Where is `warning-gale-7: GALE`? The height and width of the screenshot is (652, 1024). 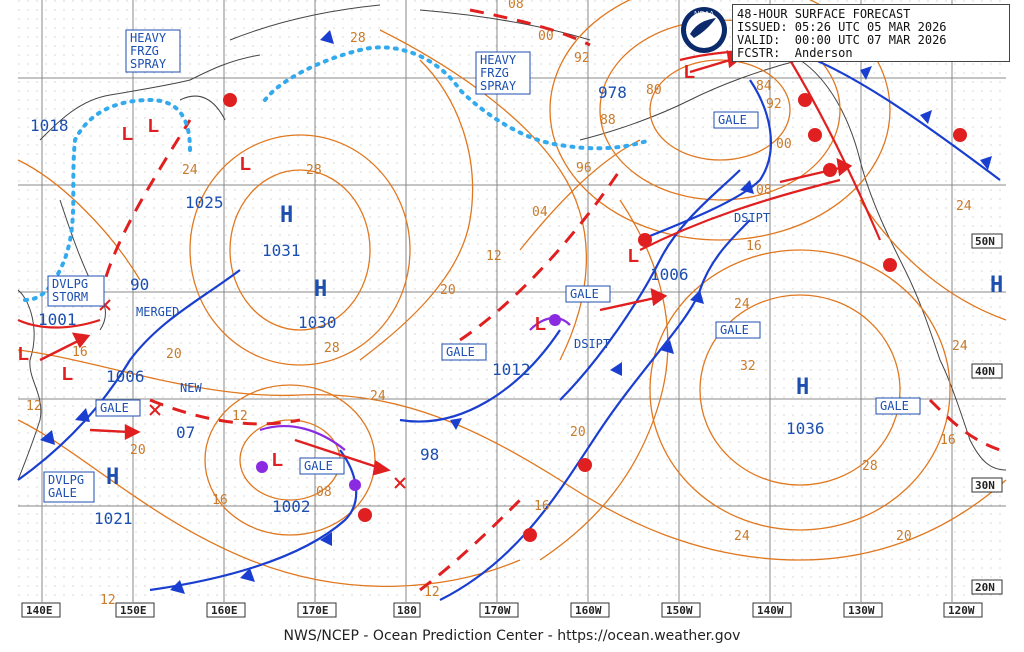 warning-gale-7: GALE is located at coordinates (894, 406).